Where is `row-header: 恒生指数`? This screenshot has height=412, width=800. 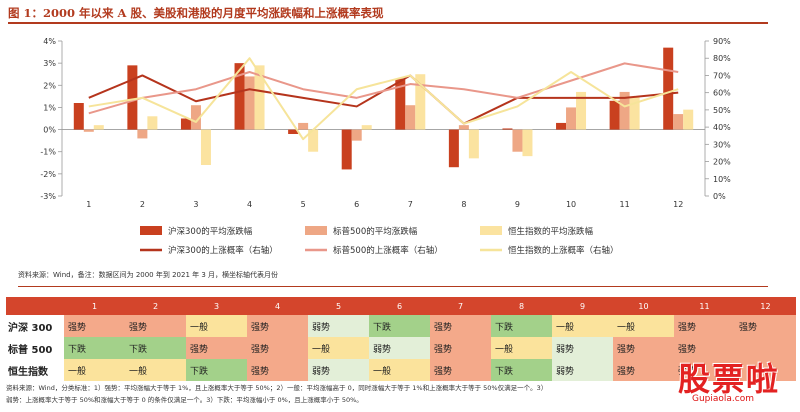
row-header: 恒生指数 is located at coordinates (35, 370).